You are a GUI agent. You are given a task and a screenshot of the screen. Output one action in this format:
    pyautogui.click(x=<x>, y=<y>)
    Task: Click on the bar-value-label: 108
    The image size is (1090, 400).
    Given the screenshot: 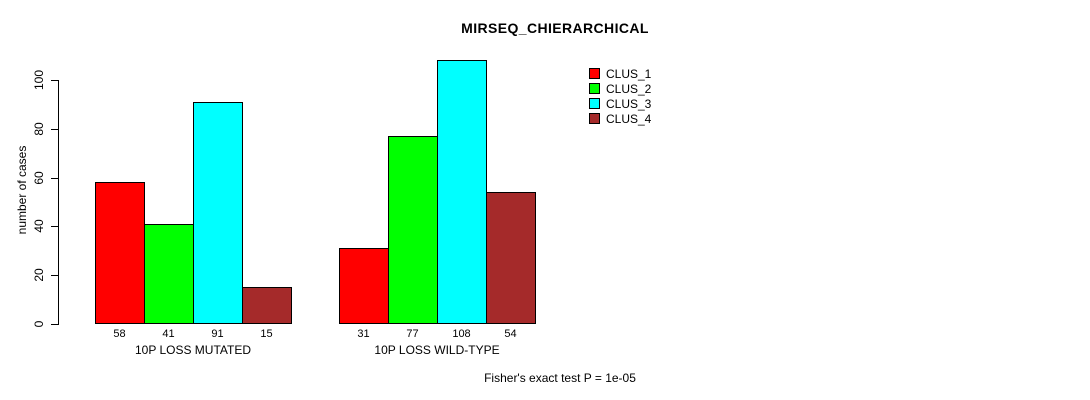 What is the action you would take?
    pyautogui.click(x=461, y=334)
    